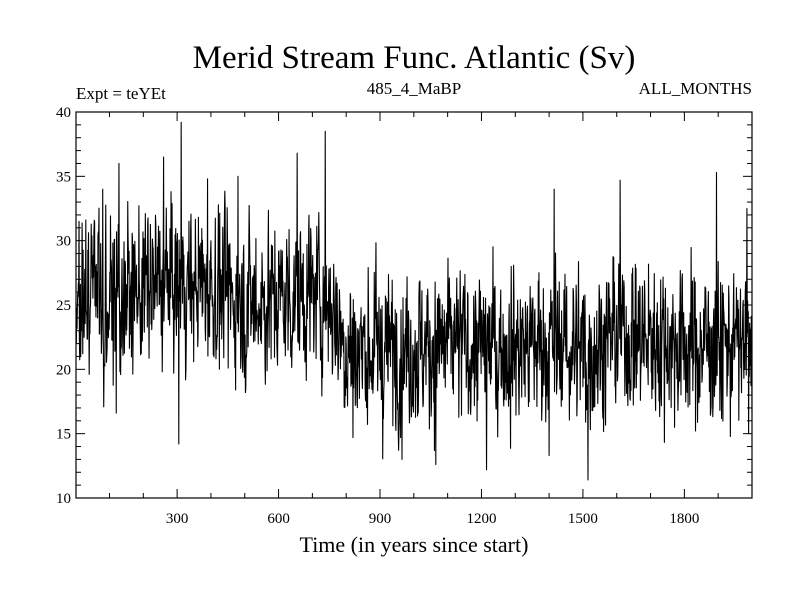 This screenshot has width=800, height=600. Describe the element at coordinates (583, 519) in the screenshot. I see `x-tick-label: 1500` at that location.